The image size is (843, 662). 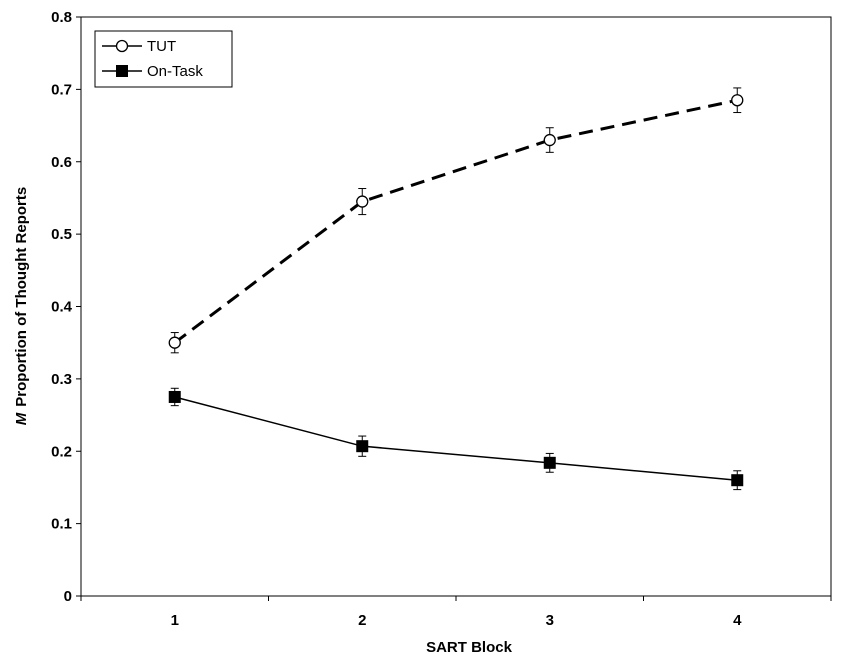 What do you see at coordinates (737, 620) in the screenshot?
I see `x-tick-label: 4` at bounding box center [737, 620].